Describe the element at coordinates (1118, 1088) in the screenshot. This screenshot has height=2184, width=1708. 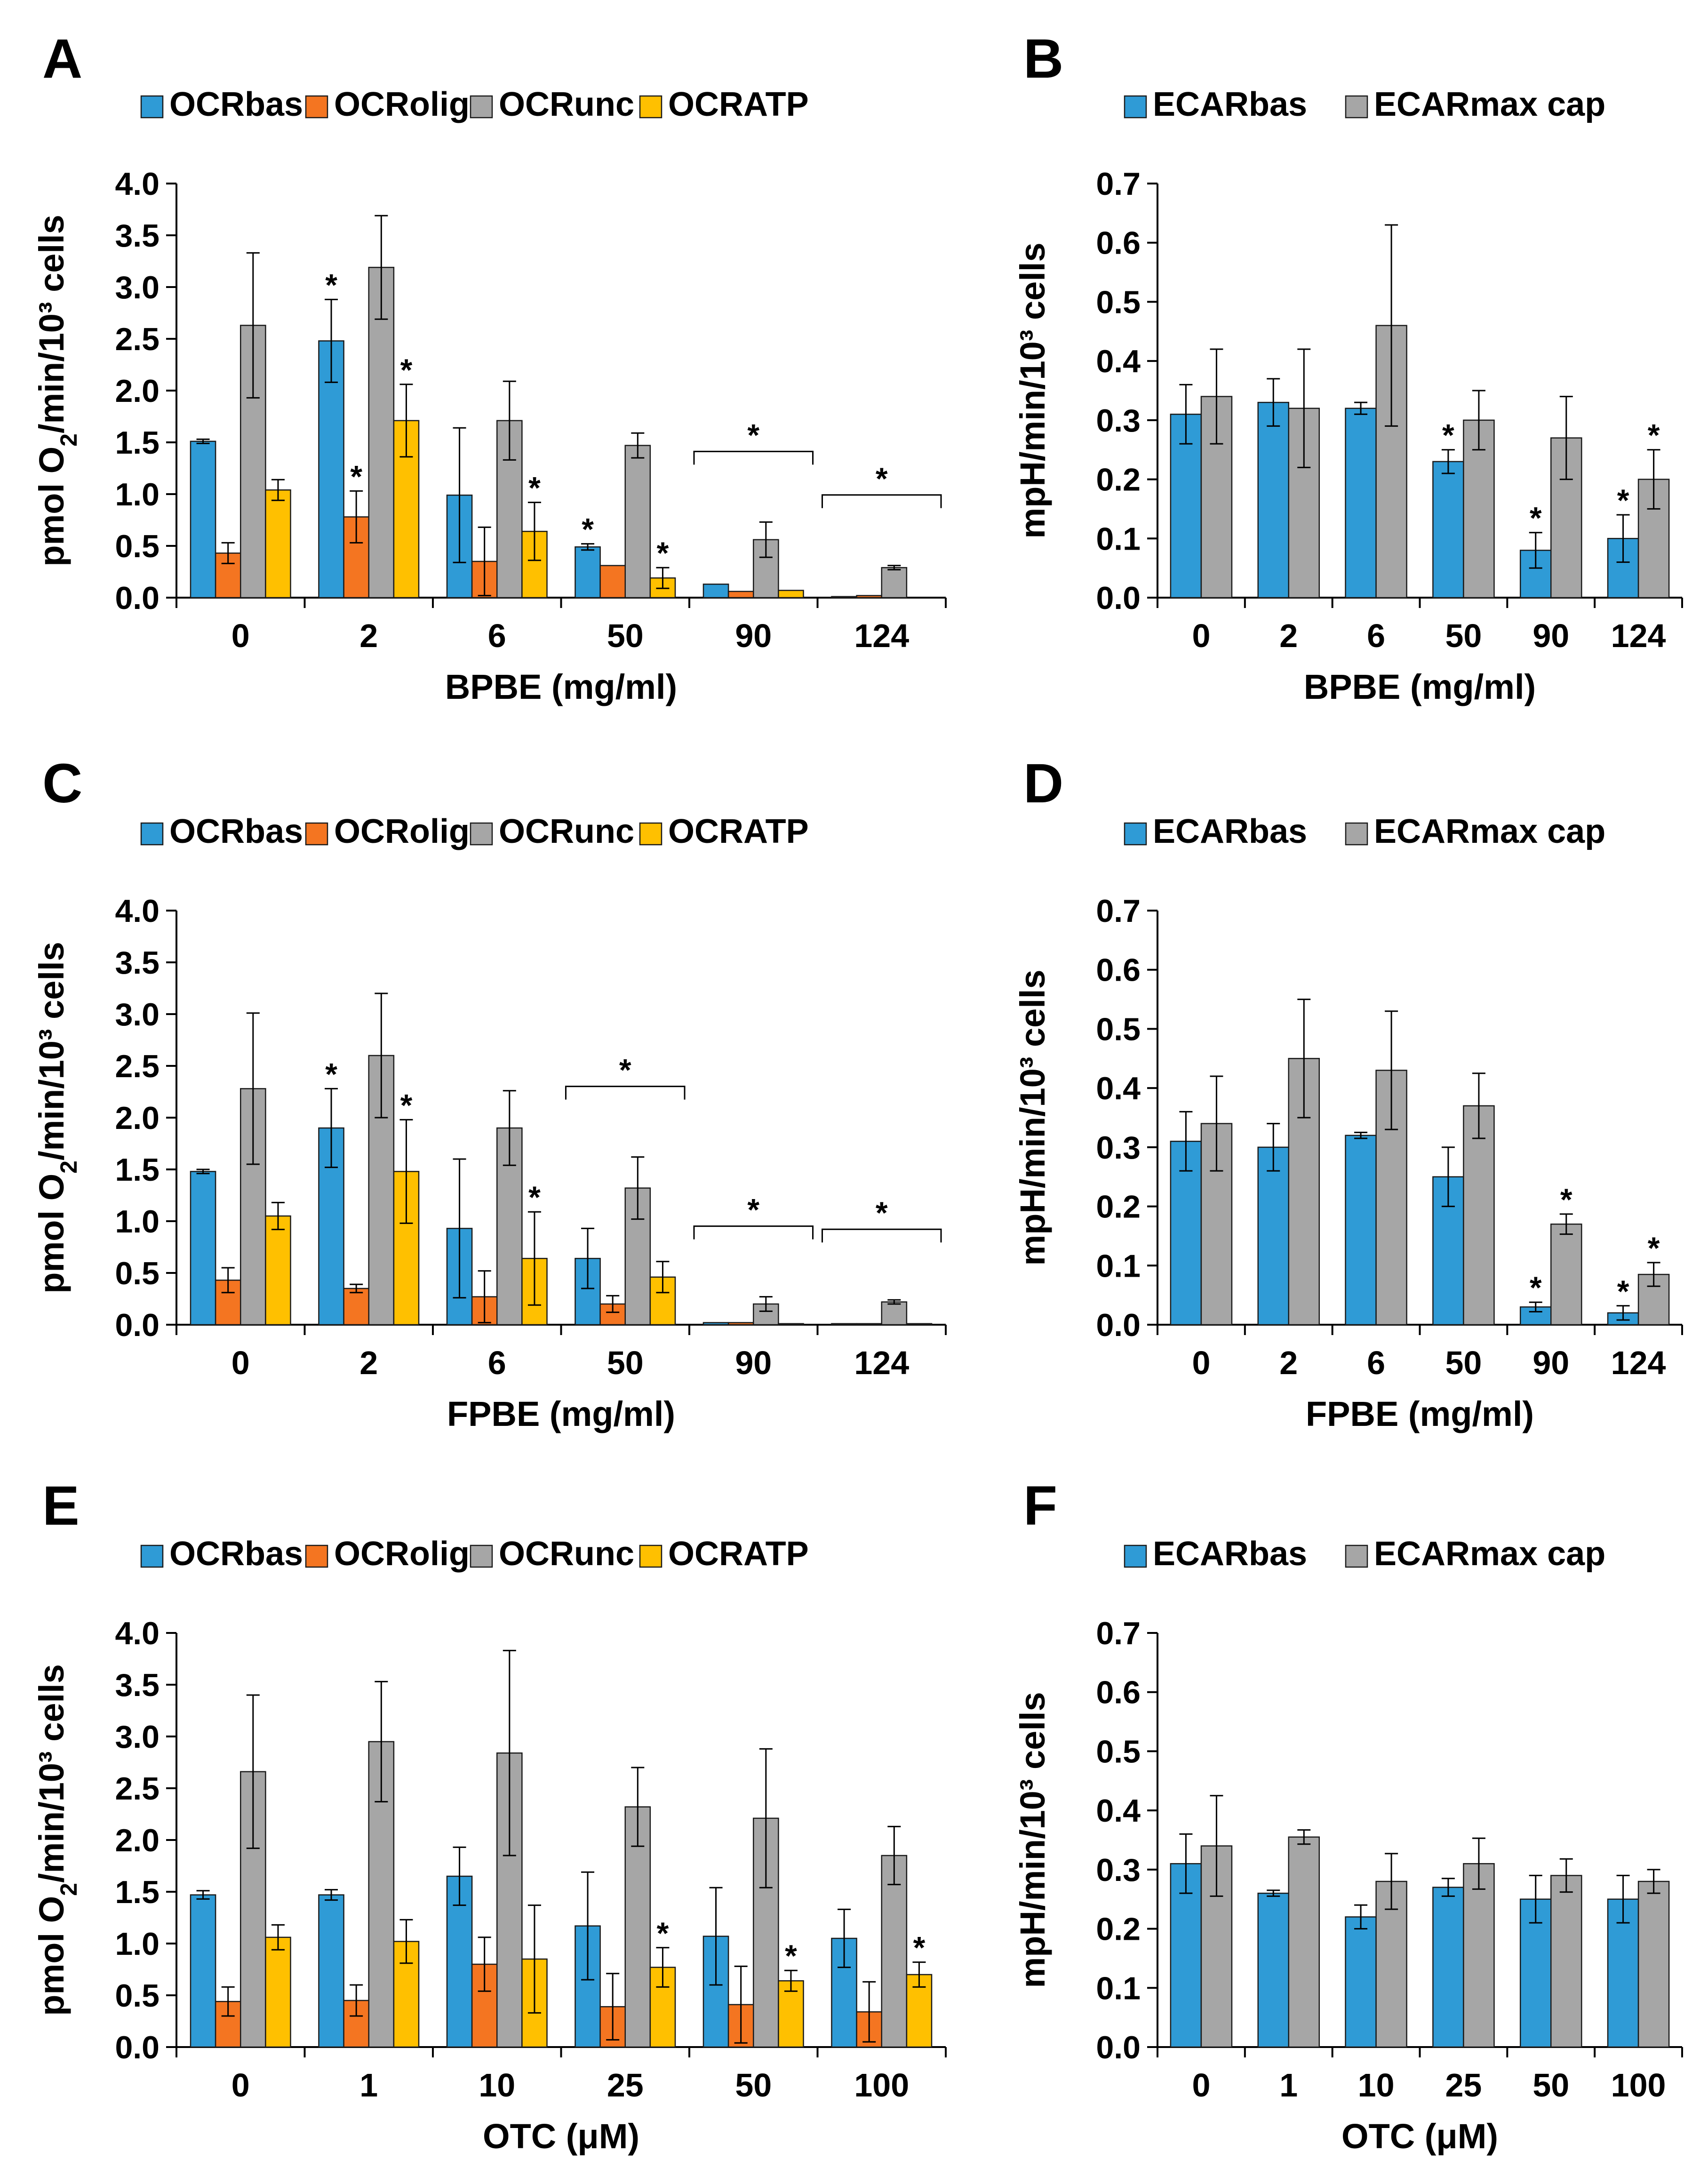
I see `y-tick-label: 0.4` at that location.